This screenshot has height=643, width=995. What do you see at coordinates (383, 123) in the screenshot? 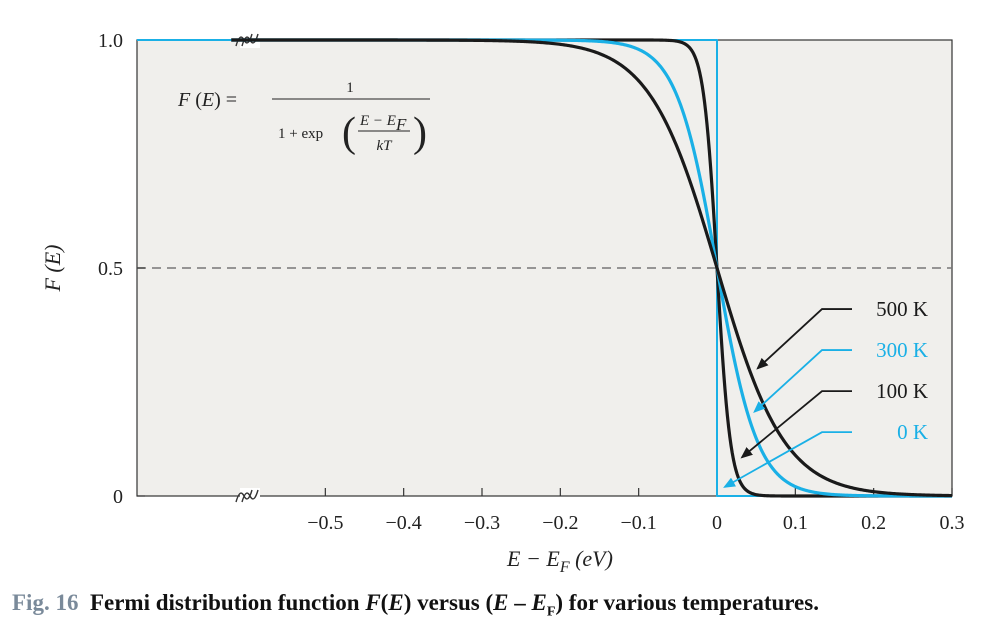
I see `svg-text: E − EF` at bounding box center [383, 123].